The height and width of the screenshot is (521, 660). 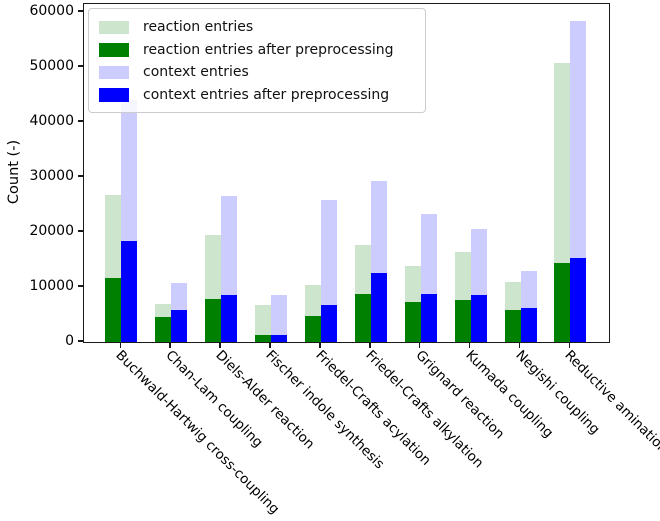 I want to click on y-tick-label: 60000, so click(x=51, y=11).